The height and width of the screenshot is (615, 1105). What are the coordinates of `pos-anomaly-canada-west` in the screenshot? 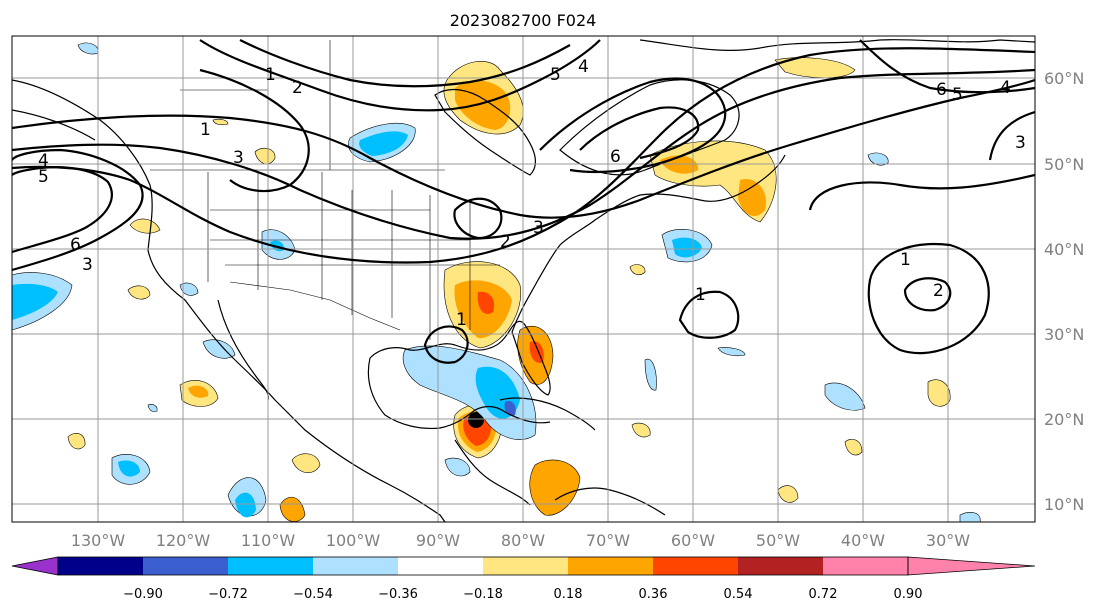 It's located at (265, 156).